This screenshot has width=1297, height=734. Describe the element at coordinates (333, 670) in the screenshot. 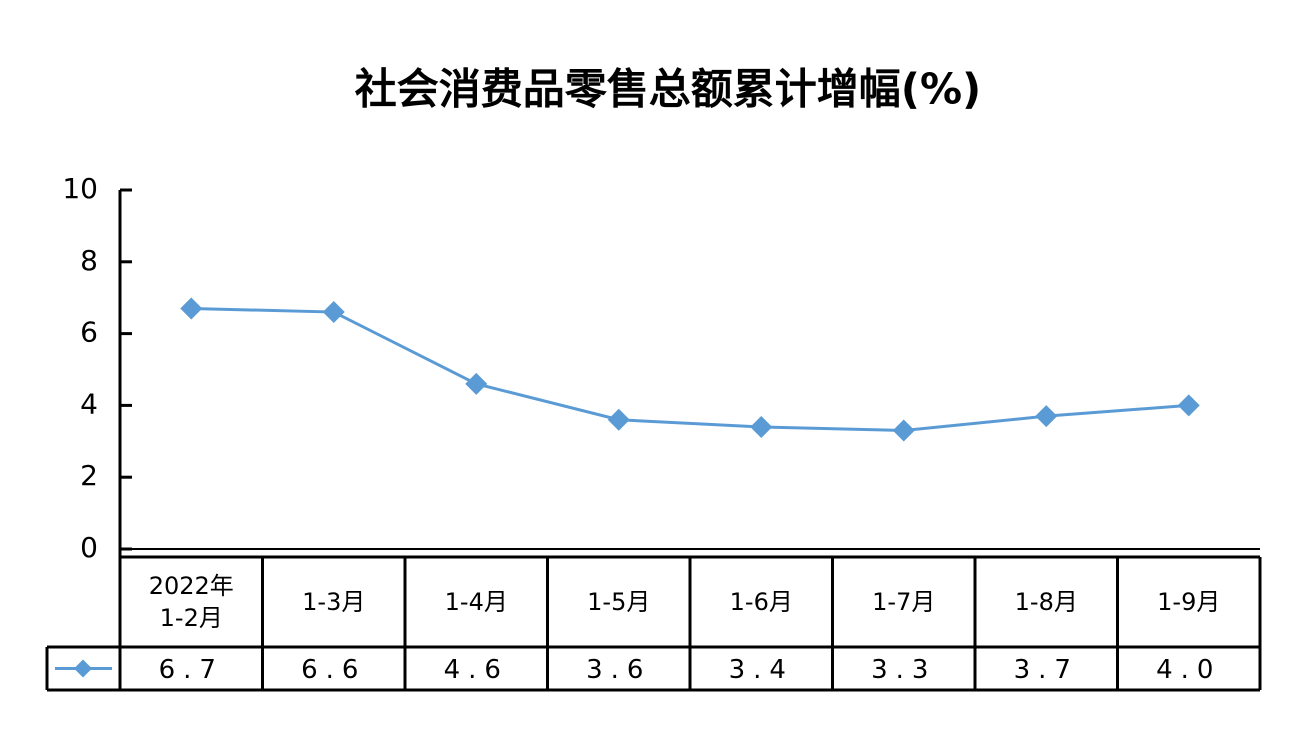

I see `table-value: 6.6` at that location.